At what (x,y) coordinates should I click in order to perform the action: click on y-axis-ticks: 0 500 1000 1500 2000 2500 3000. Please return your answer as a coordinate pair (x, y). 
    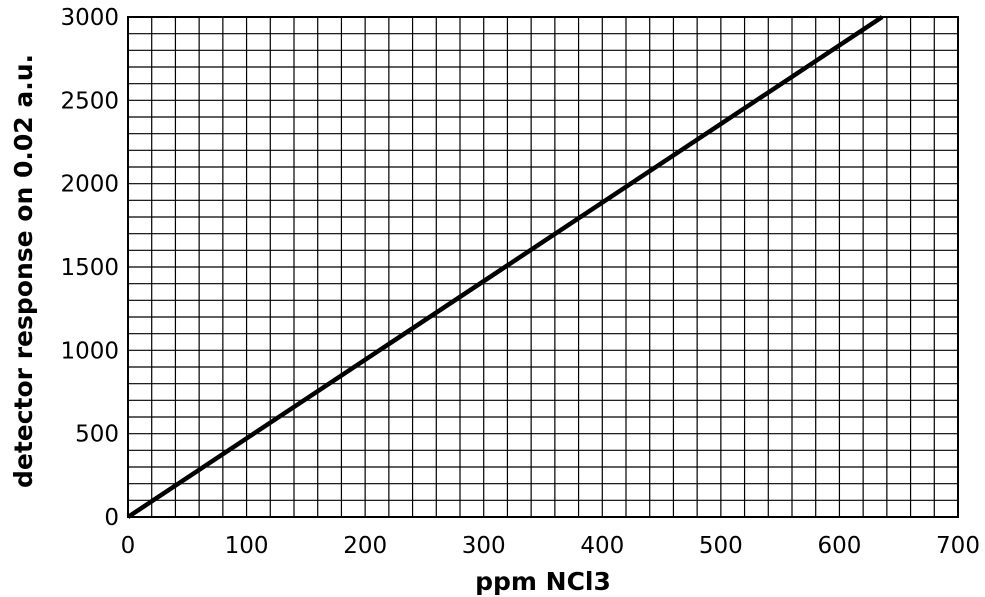
    Looking at the image, I should click on (89, 268).